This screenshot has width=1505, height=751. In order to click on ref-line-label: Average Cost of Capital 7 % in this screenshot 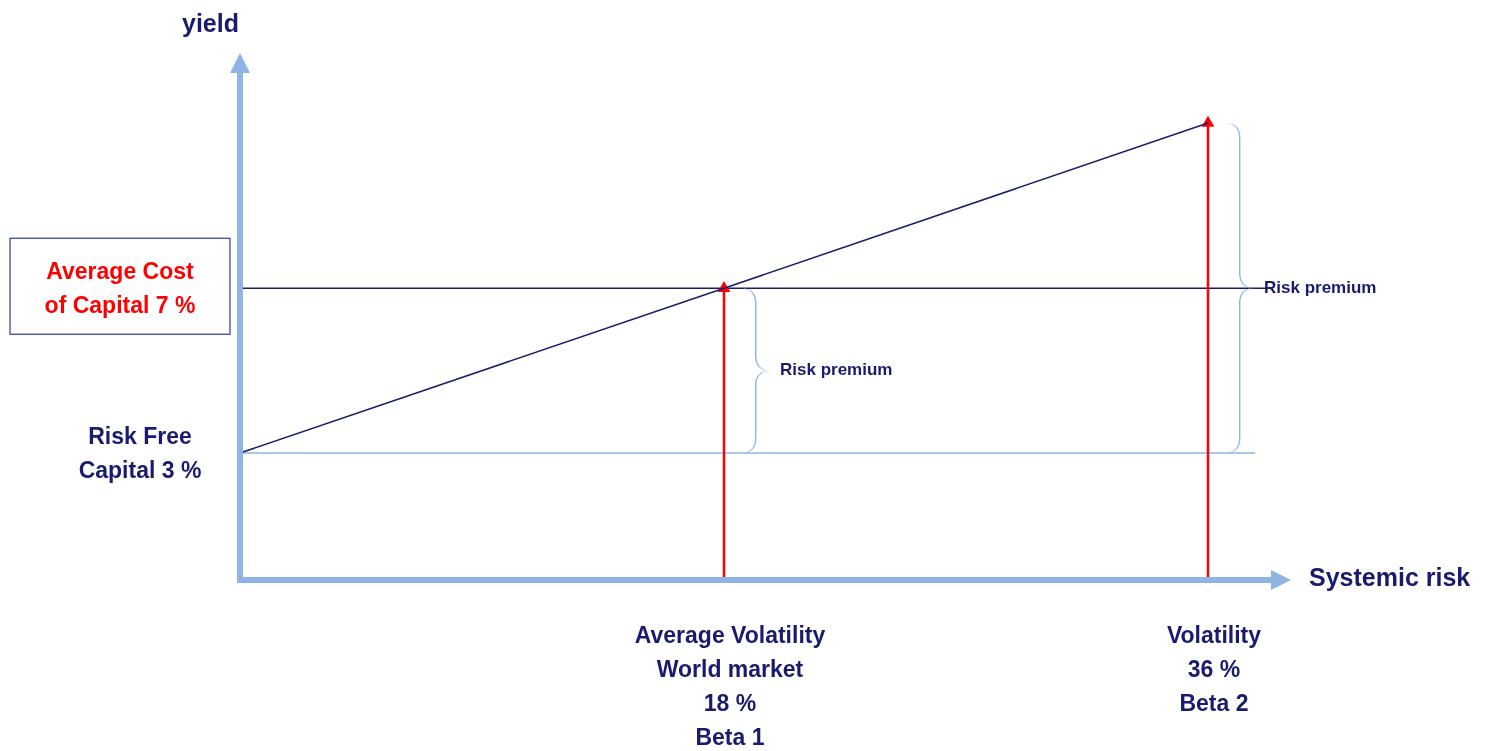, I will do `click(120, 288)`.